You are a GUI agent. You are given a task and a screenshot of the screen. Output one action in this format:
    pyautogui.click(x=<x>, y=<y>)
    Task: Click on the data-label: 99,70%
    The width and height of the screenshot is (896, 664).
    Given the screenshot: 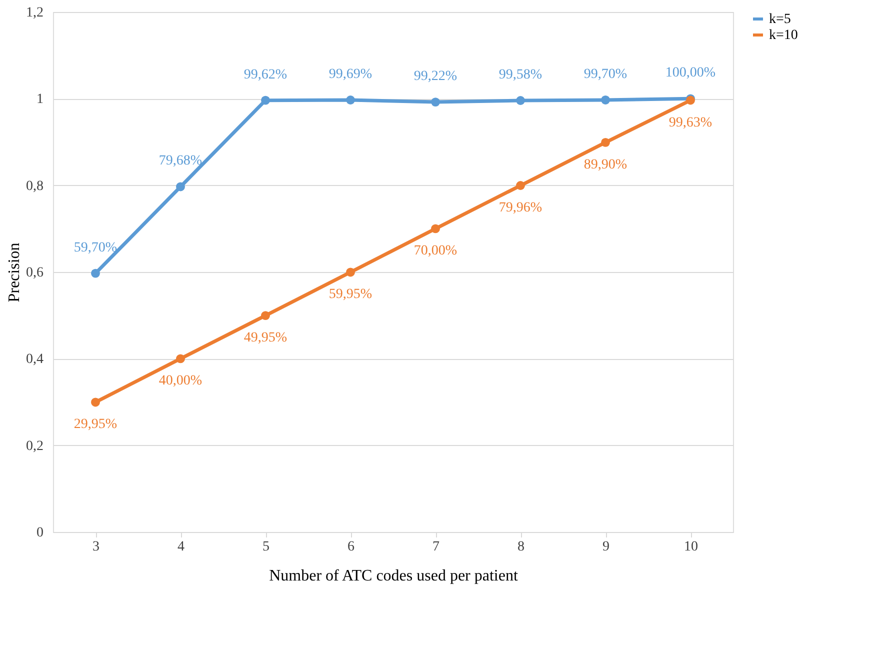 What is the action you would take?
    pyautogui.click(x=606, y=74)
    